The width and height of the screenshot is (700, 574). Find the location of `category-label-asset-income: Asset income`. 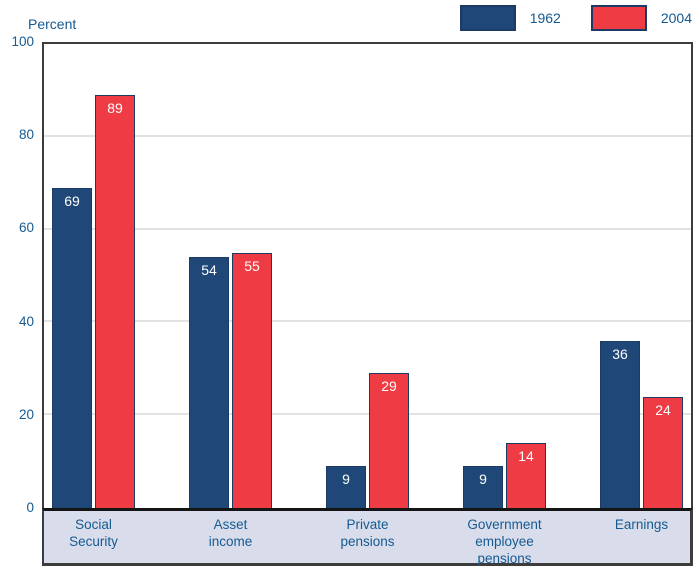

category-label-asset-income: Asset income is located at coordinates (230, 533).